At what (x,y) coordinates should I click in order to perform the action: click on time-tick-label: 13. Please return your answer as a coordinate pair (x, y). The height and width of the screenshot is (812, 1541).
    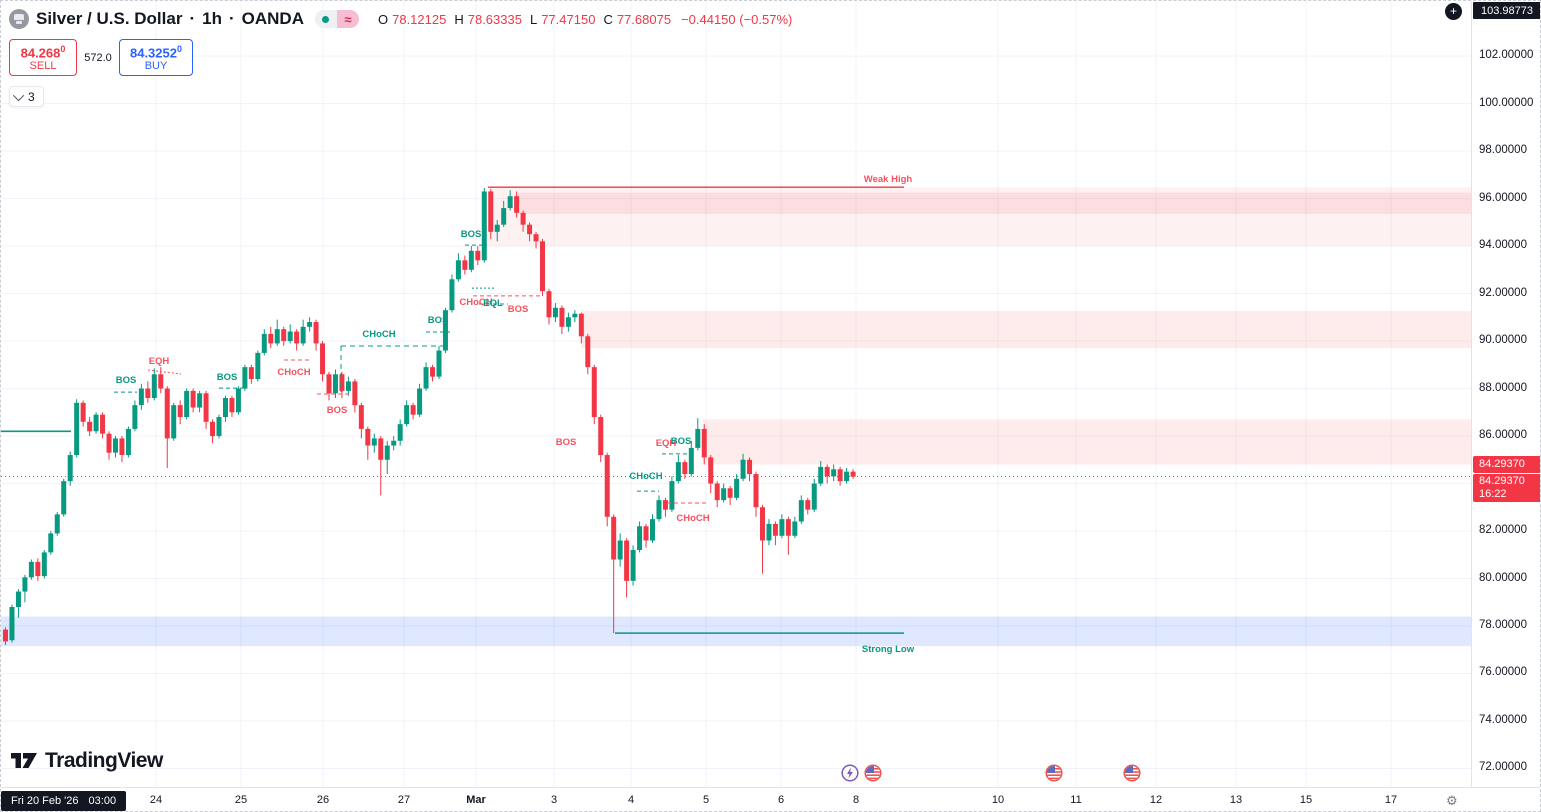
    Looking at the image, I should click on (1236, 800).